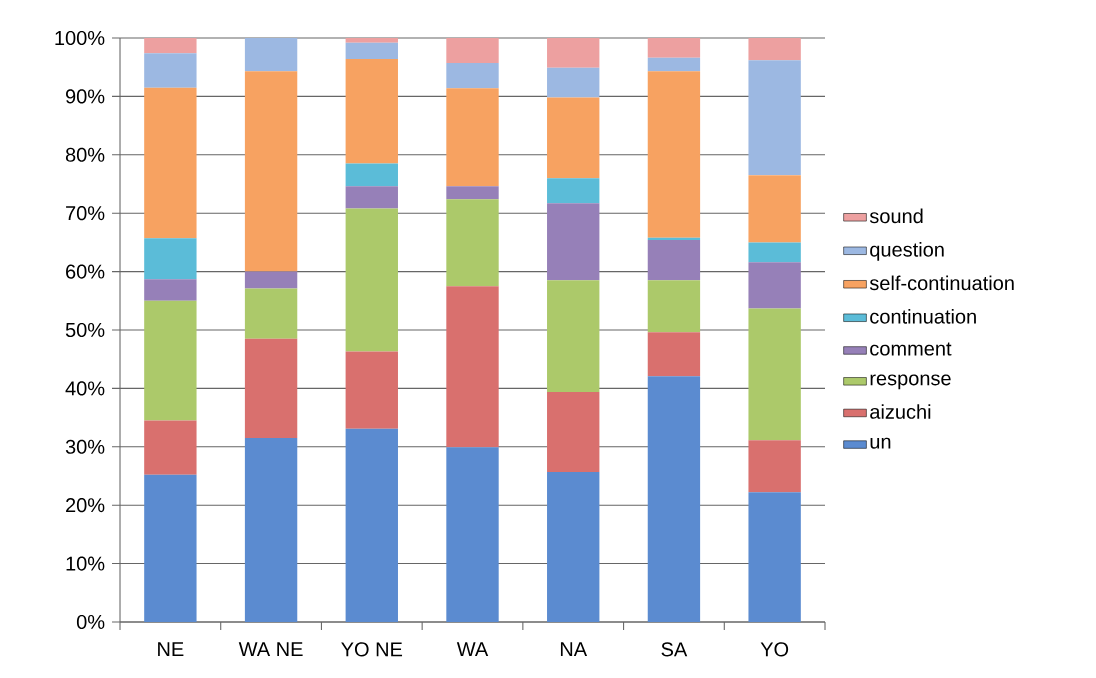 This screenshot has height=678, width=1096. Describe the element at coordinates (674, 649) in the screenshot. I see `x-tick-label: SA` at that location.